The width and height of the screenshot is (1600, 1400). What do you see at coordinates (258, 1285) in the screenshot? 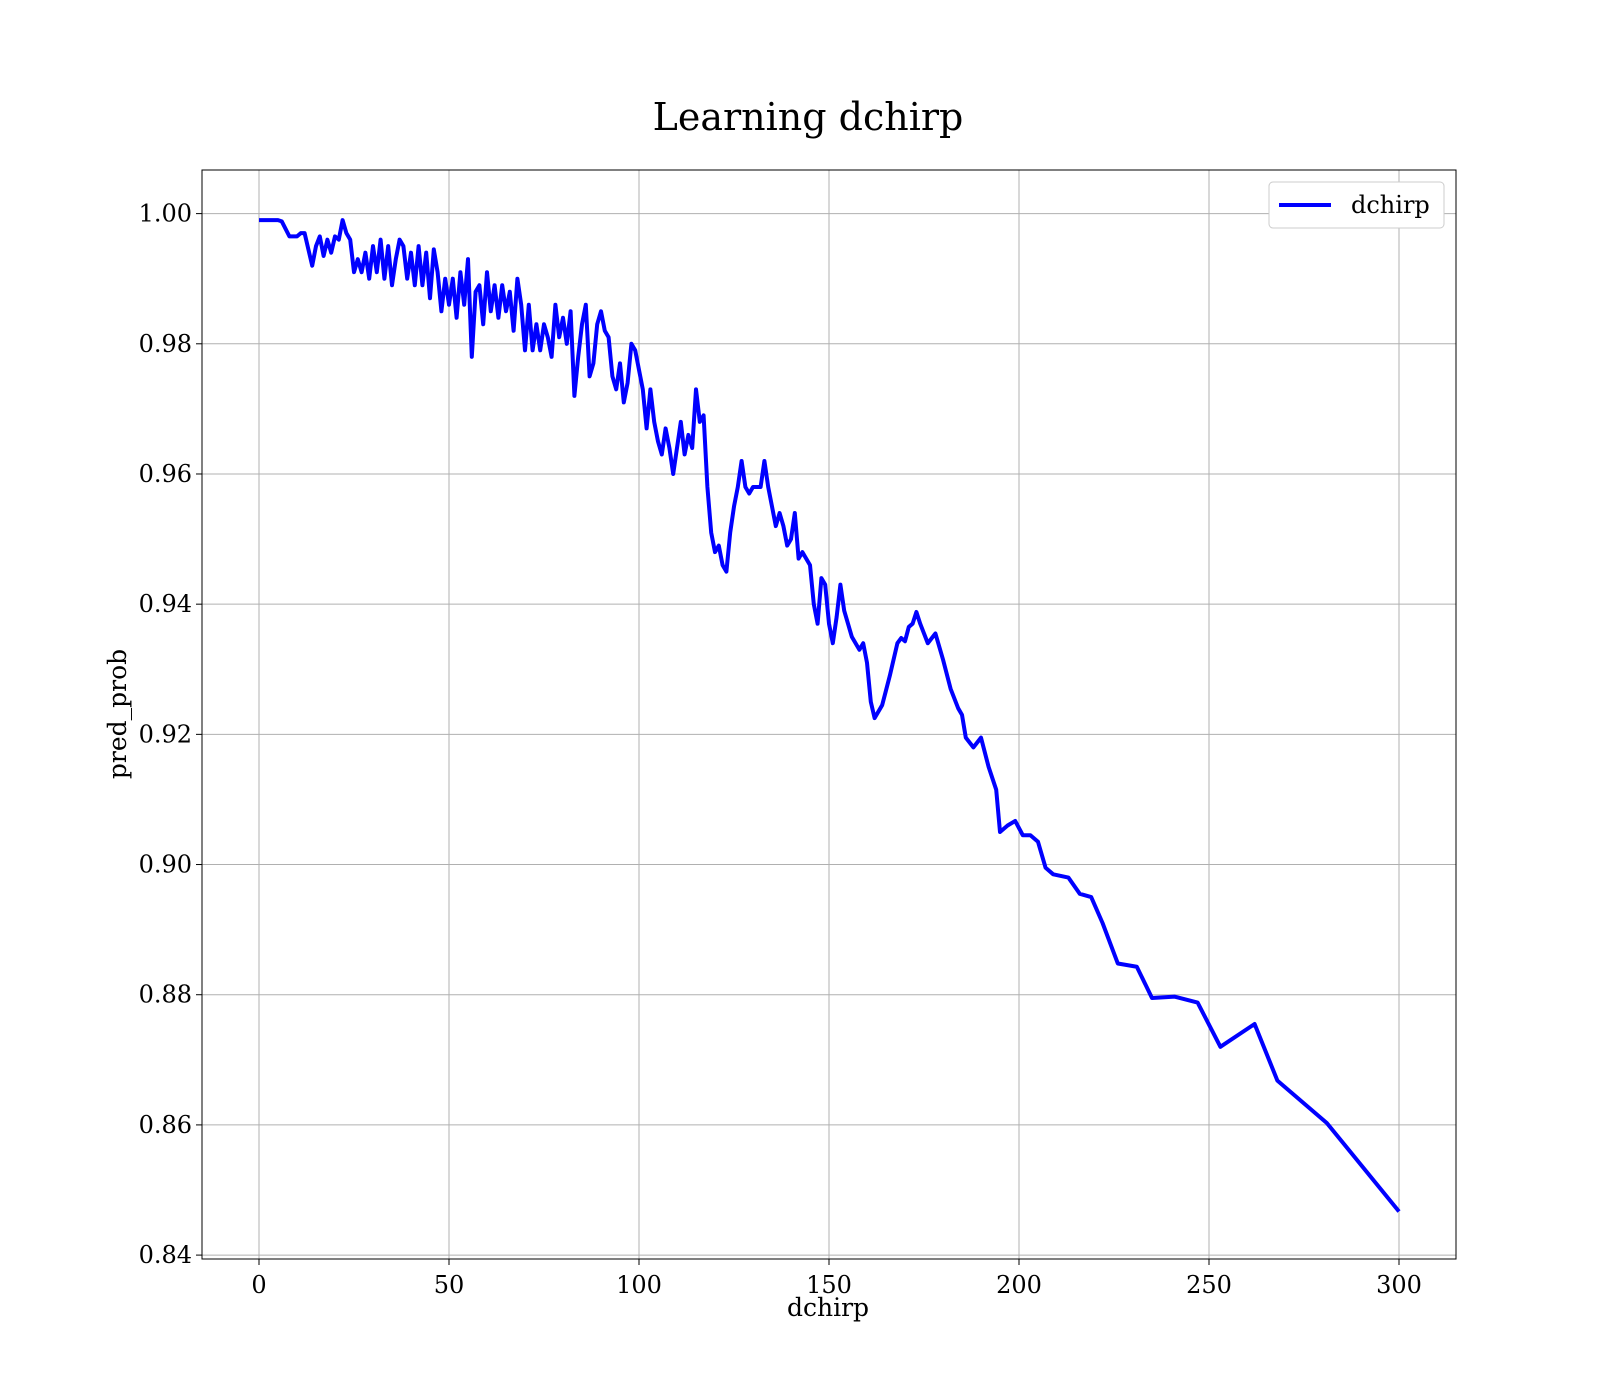
I see `x-tick-label: 0` at bounding box center [258, 1285].